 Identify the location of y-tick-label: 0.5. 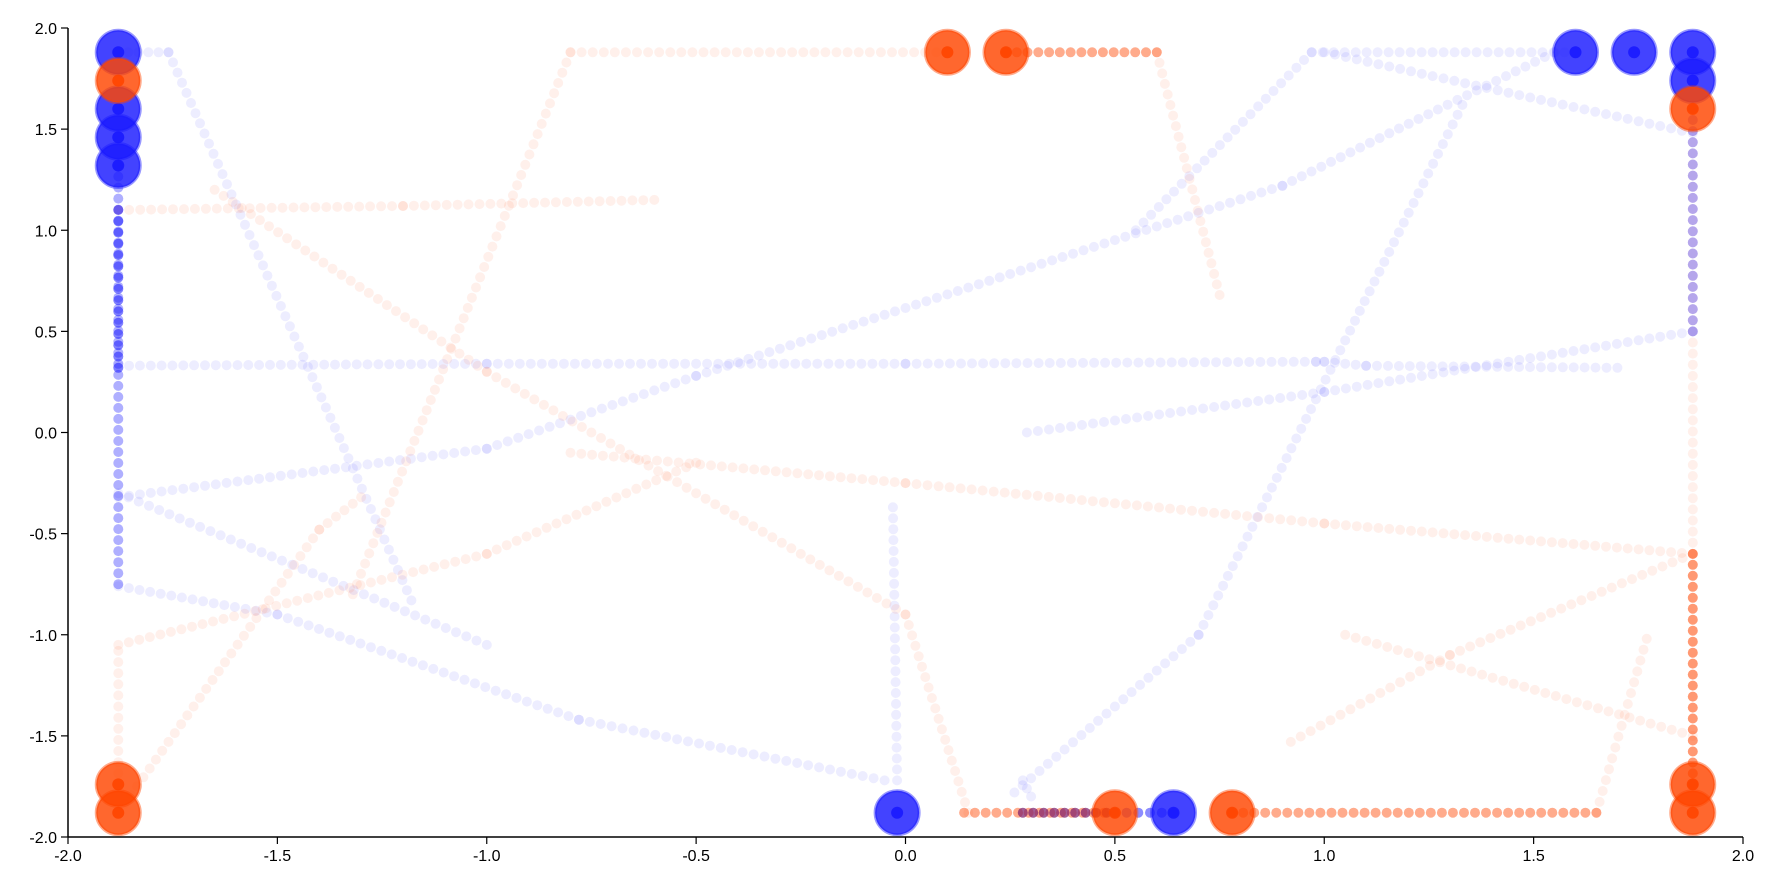
(46, 332).